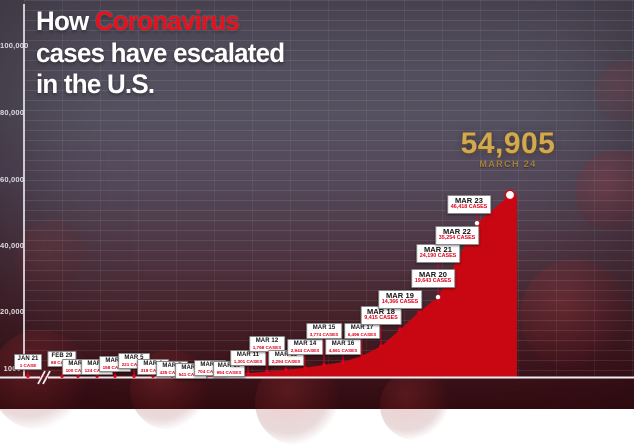  I want to click on y-axis-tick-label: 60,000, so click(12, 179).